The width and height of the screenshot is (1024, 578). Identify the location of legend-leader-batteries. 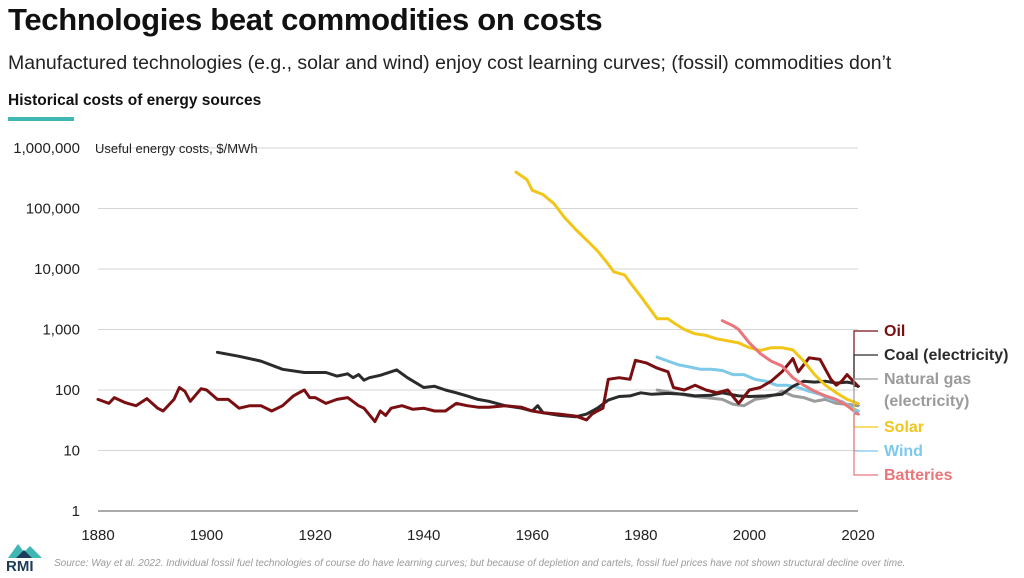
(865, 444).